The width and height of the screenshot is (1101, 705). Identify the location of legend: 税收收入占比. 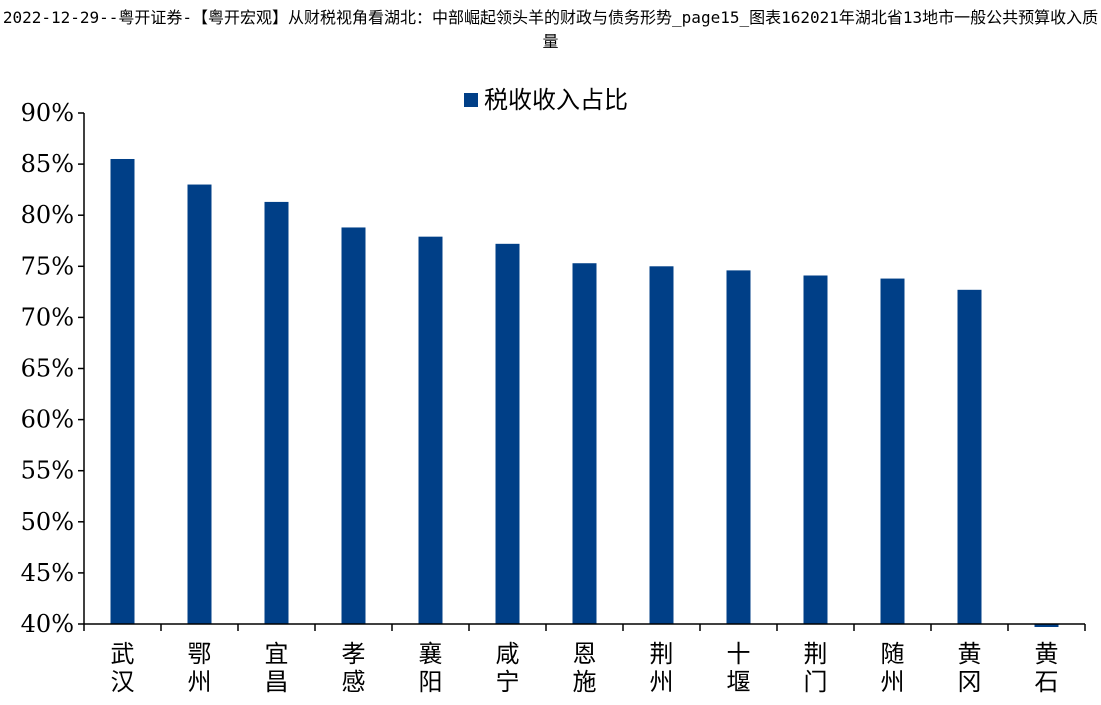
(546, 100).